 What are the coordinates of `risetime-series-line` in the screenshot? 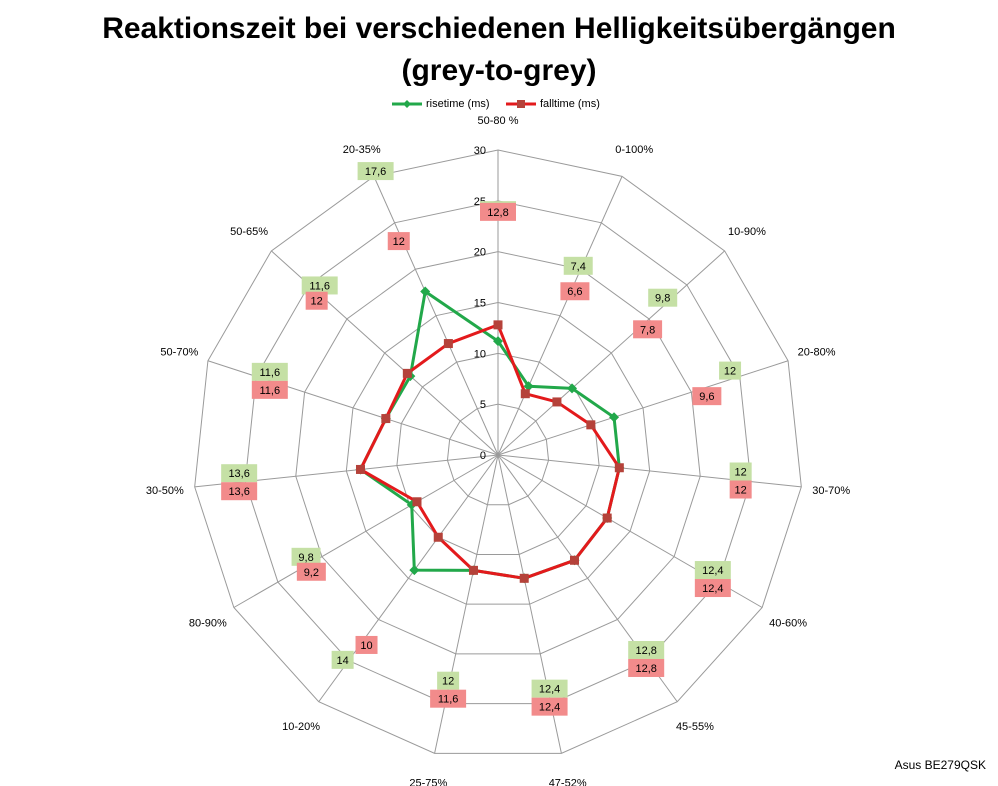 It's located at (489, 435).